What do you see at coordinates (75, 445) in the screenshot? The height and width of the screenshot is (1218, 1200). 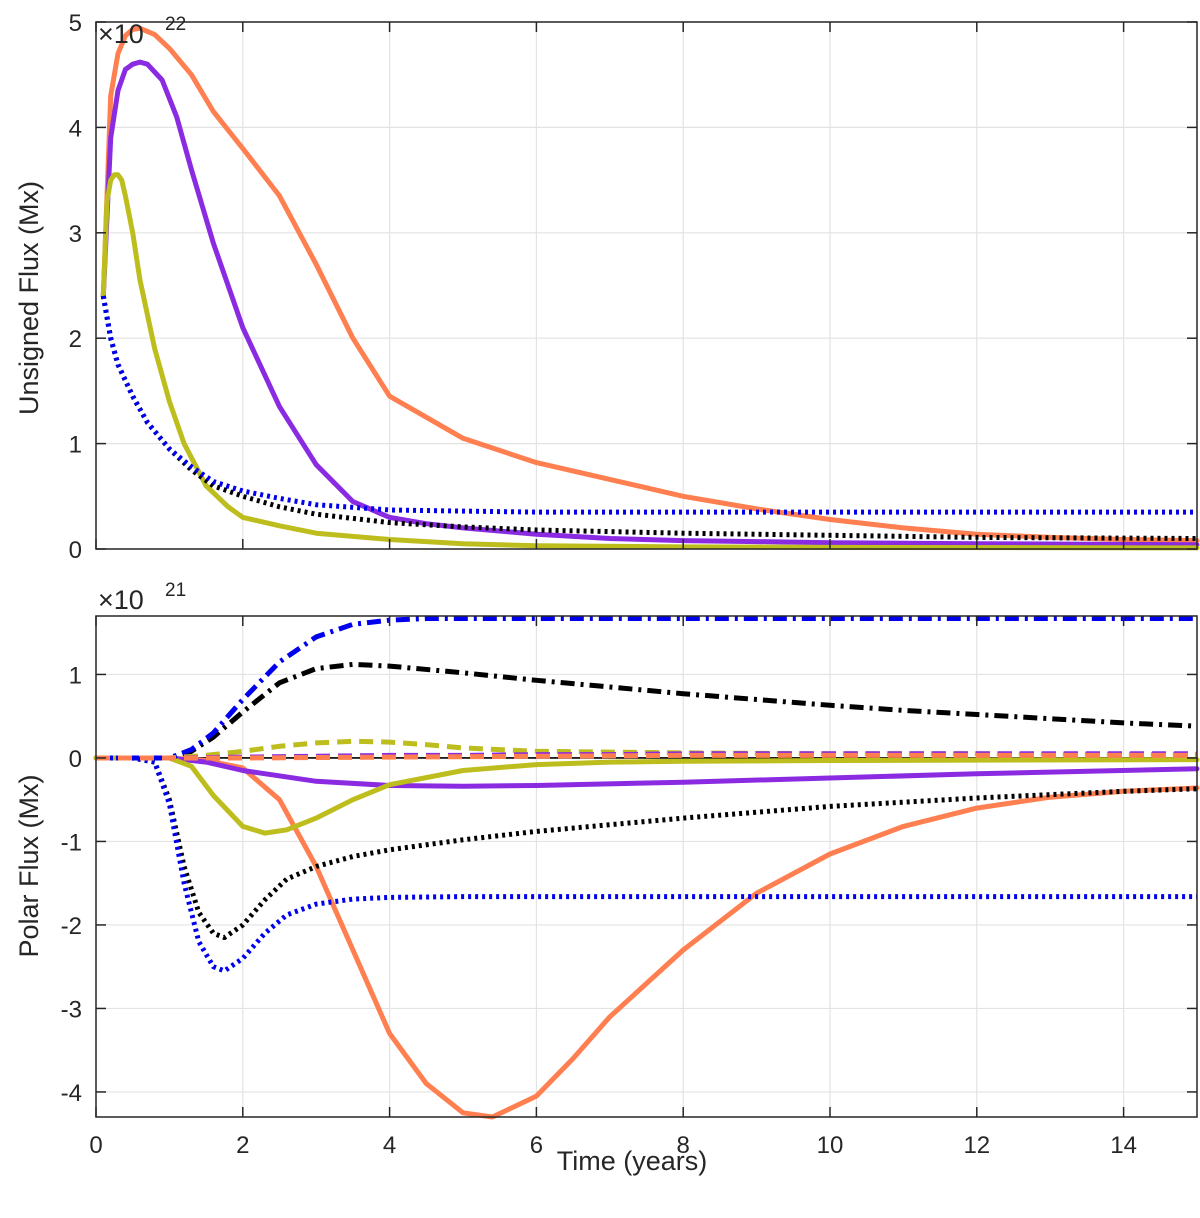 I see `top-ytick-label-1: 1` at bounding box center [75, 445].